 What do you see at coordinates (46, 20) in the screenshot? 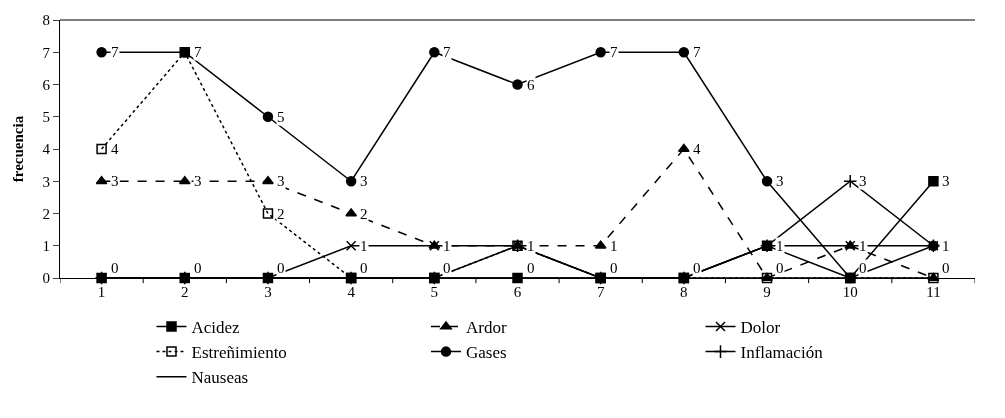
I see `y-tick-label: 8` at bounding box center [46, 20].